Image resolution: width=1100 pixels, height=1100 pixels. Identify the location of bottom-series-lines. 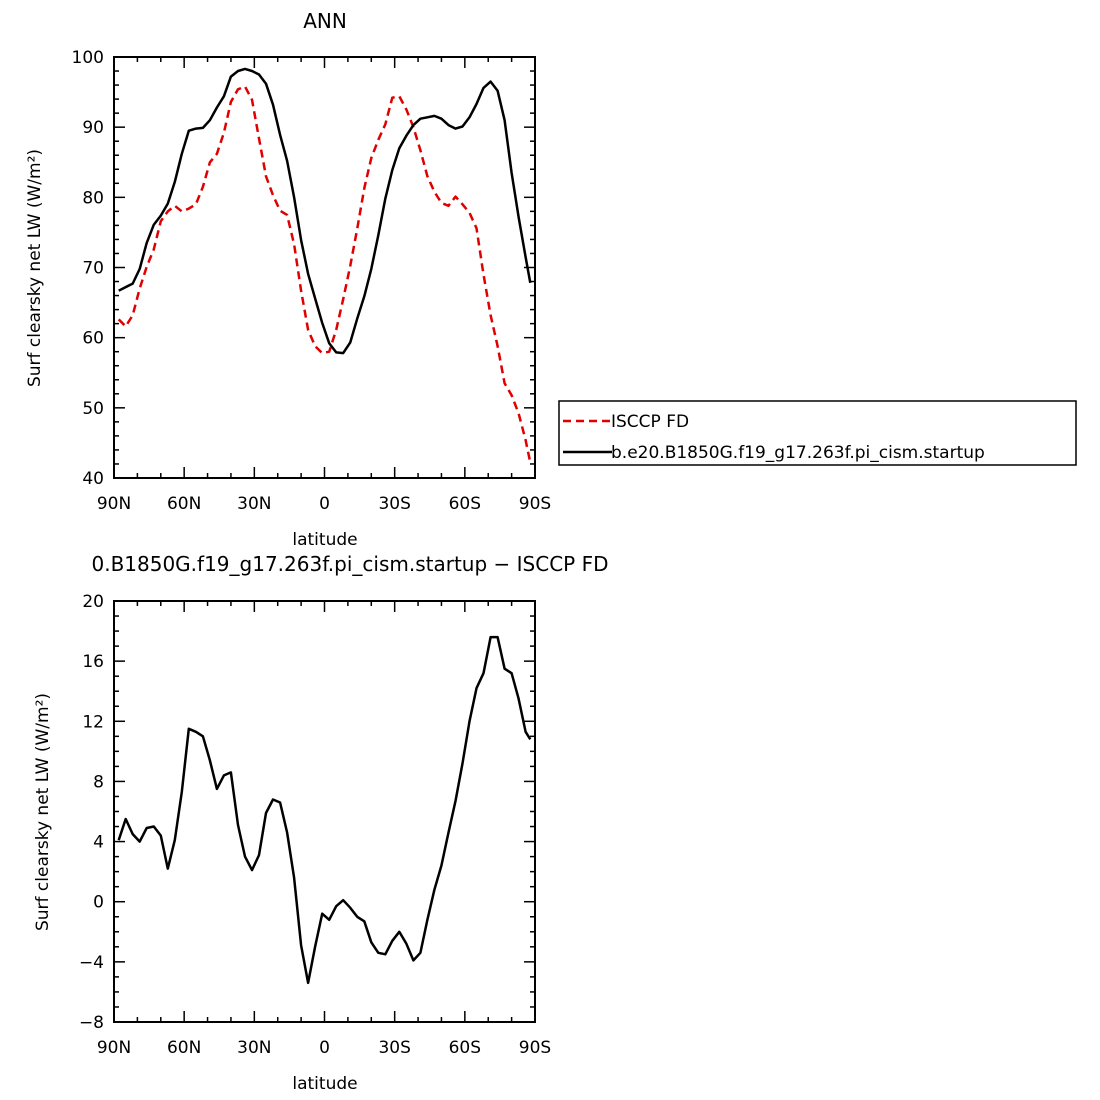
(324, 810).